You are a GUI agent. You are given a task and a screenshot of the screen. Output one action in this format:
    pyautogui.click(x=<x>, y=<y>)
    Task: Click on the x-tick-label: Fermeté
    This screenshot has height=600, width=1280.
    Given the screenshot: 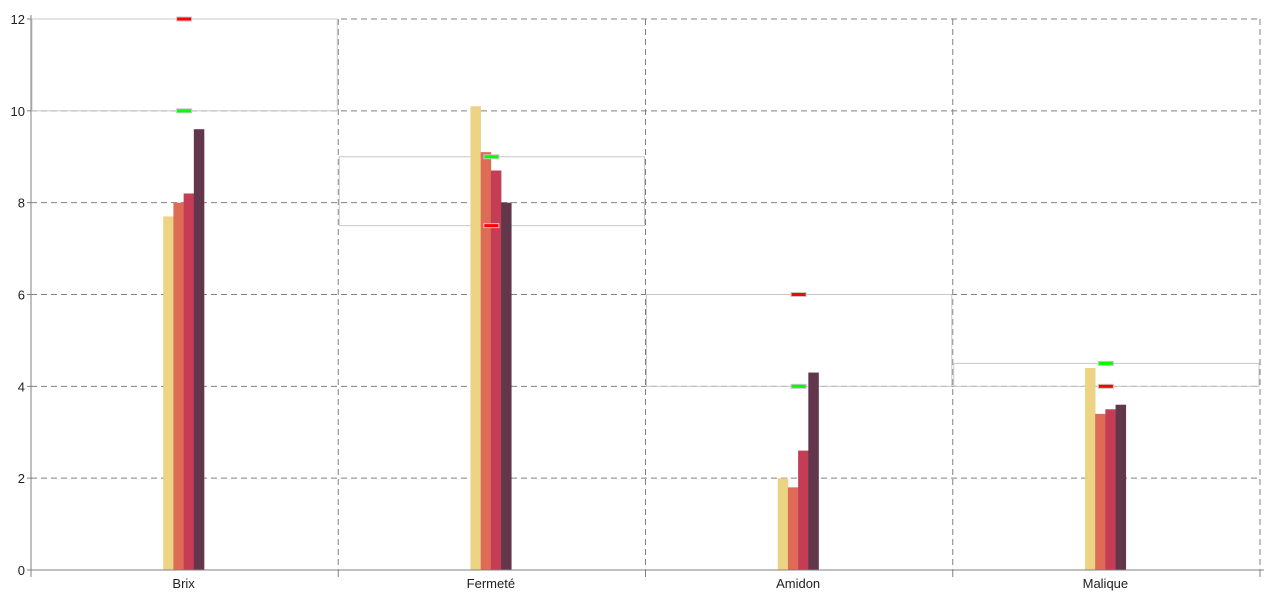 What is the action you would take?
    pyautogui.click(x=491, y=583)
    